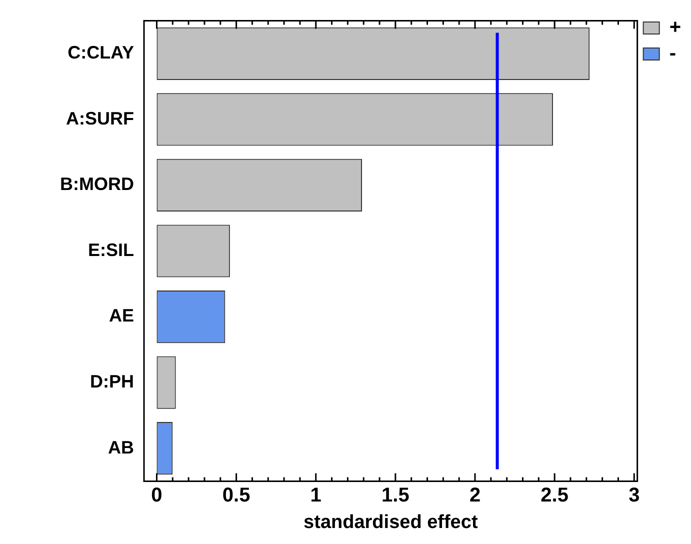  What do you see at coordinates (156, 495) in the screenshot?
I see `x-tick-label: 0` at bounding box center [156, 495].